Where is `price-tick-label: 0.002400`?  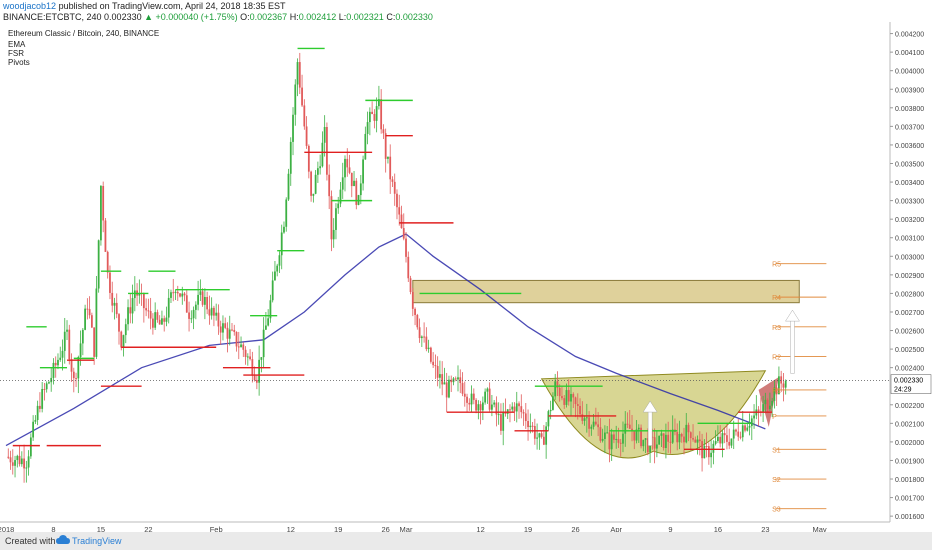
price-tick-label: 0.002400 is located at coordinates (909, 369).